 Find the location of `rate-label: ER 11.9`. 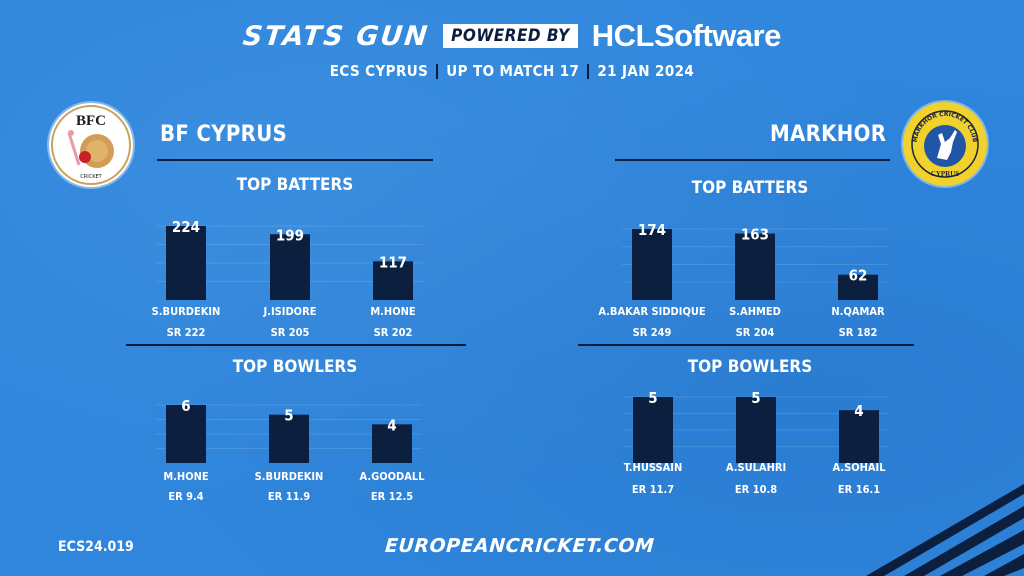

rate-label: ER 11.9 is located at coordinates (289, 496).